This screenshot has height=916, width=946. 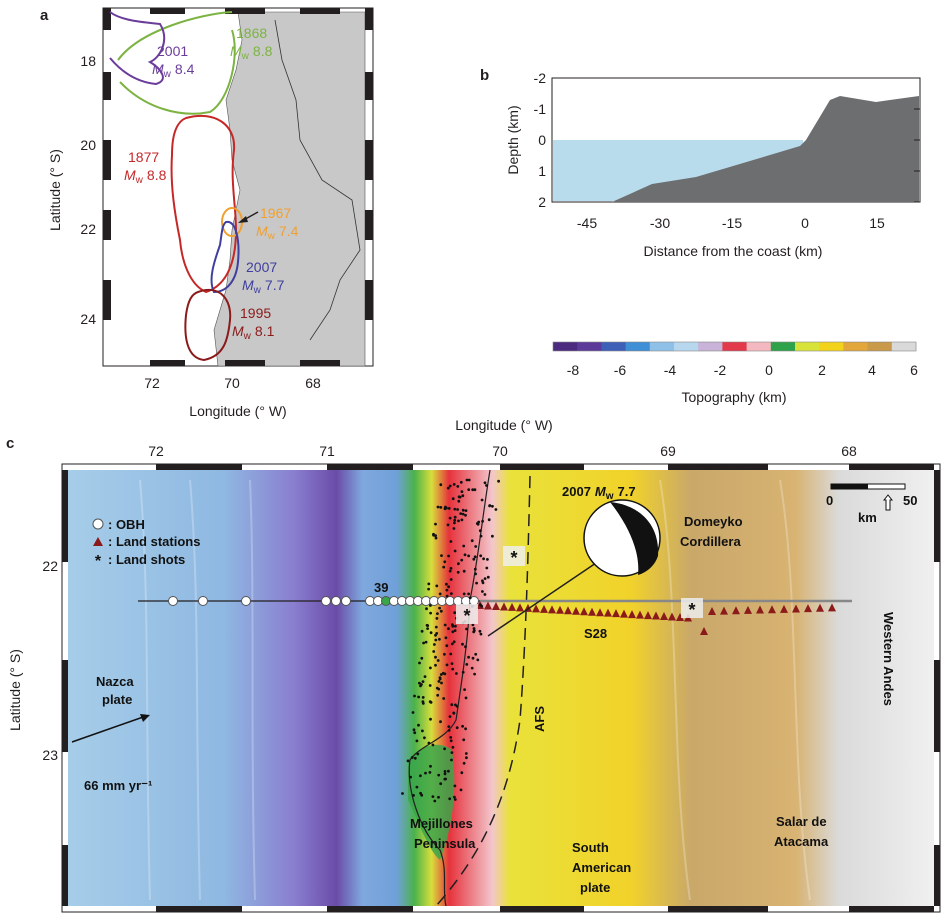 What do you see at coordinates (445, 843) in the screenshot?
I see `label-mejillones-2: Peninsula` at bounding box center [445, 843].